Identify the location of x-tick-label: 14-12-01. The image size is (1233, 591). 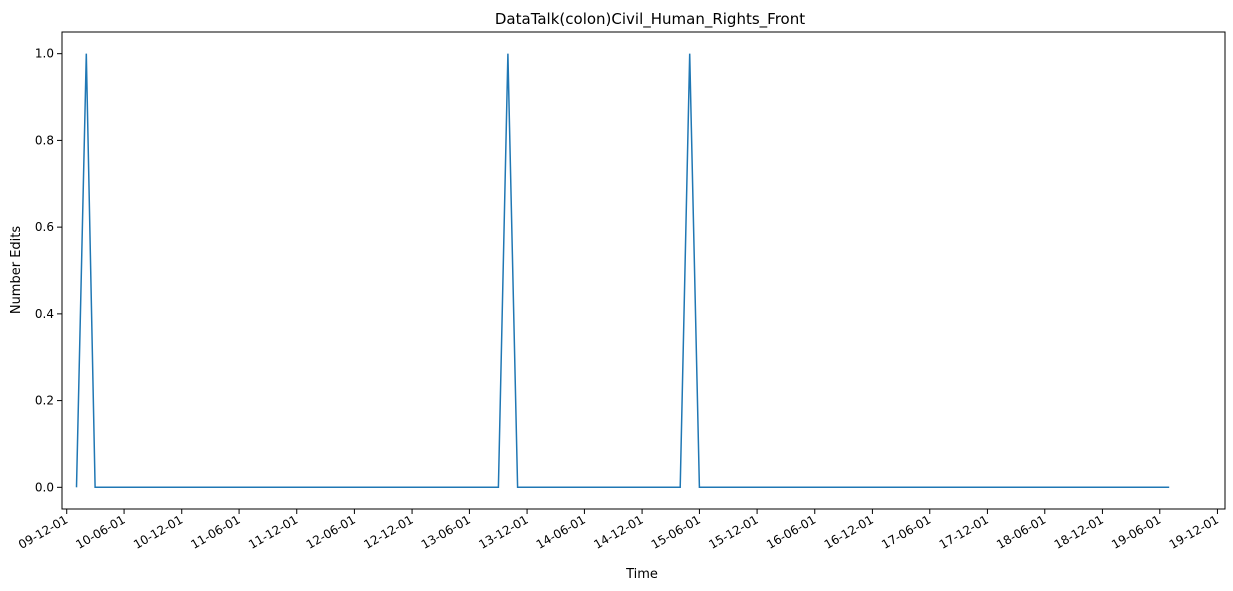
(618, 531).